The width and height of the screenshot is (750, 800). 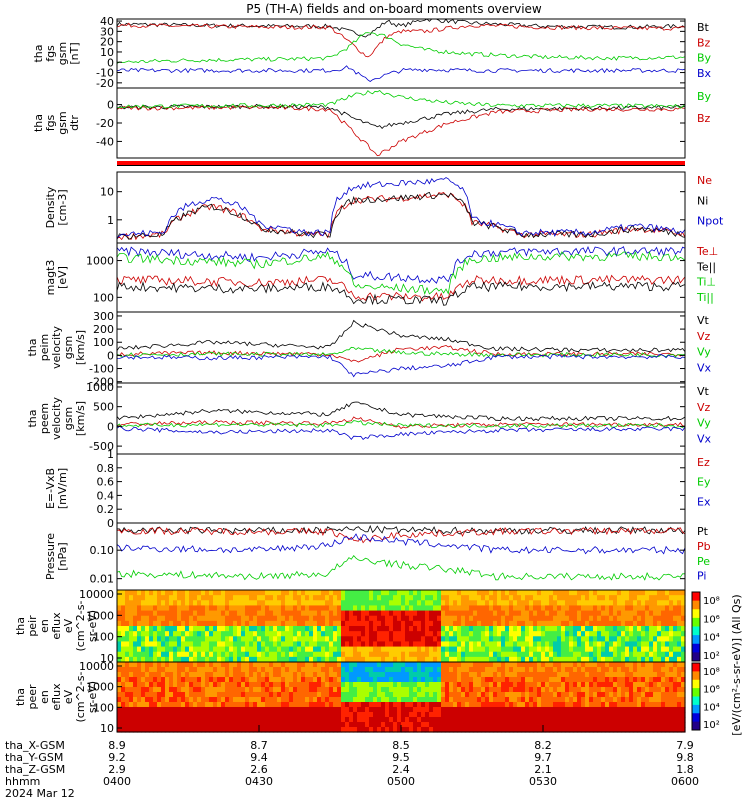 What do you see at coordinates (56, 697) in the screenshot?
I see `y-axis-label: eflux` at bounding box center [56, 697].